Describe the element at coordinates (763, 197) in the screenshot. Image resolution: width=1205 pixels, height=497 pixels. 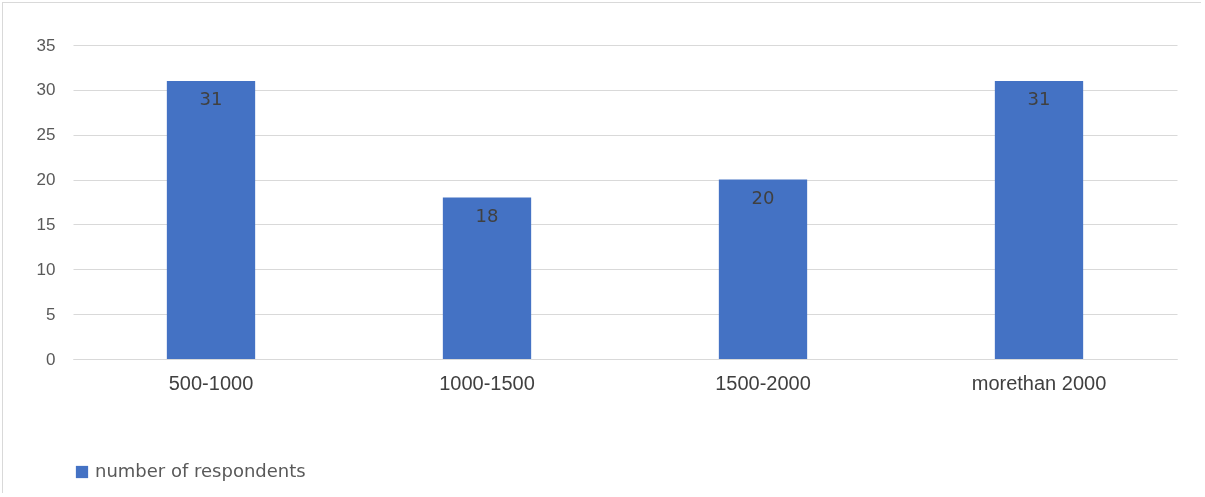
I see `data-label: 20` at that location.